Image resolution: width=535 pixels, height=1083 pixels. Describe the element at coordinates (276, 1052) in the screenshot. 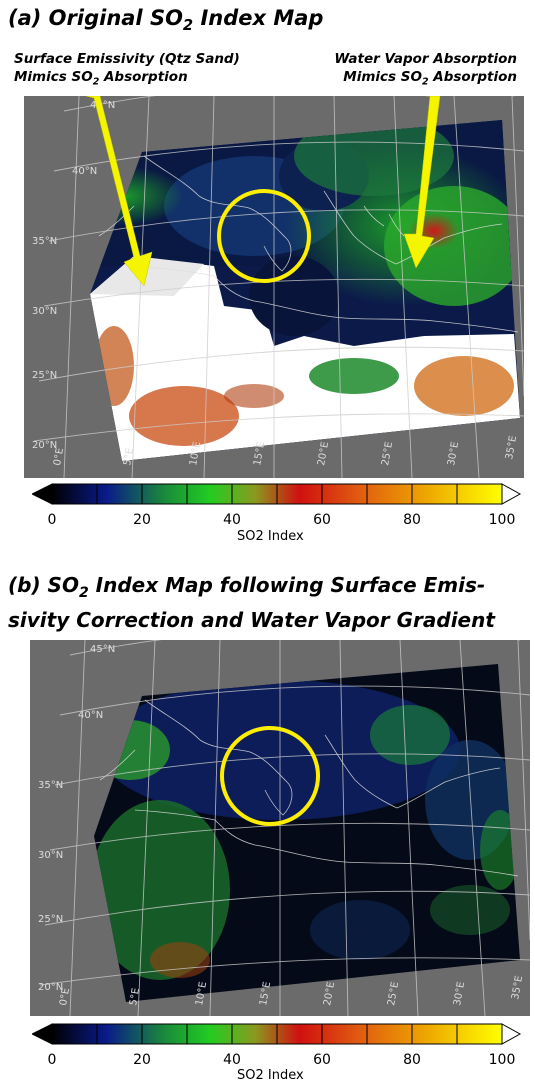

I see `colorbar-b: 0 20 40 60 80 100 SO2 Index` at that location.